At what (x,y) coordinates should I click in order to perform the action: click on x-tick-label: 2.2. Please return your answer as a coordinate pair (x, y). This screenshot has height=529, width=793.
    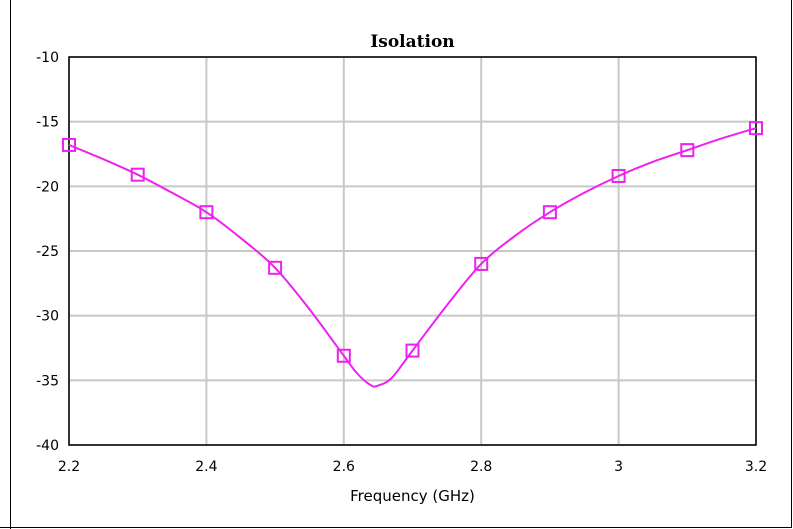
    Looking at the image, I should click on (69, 467).